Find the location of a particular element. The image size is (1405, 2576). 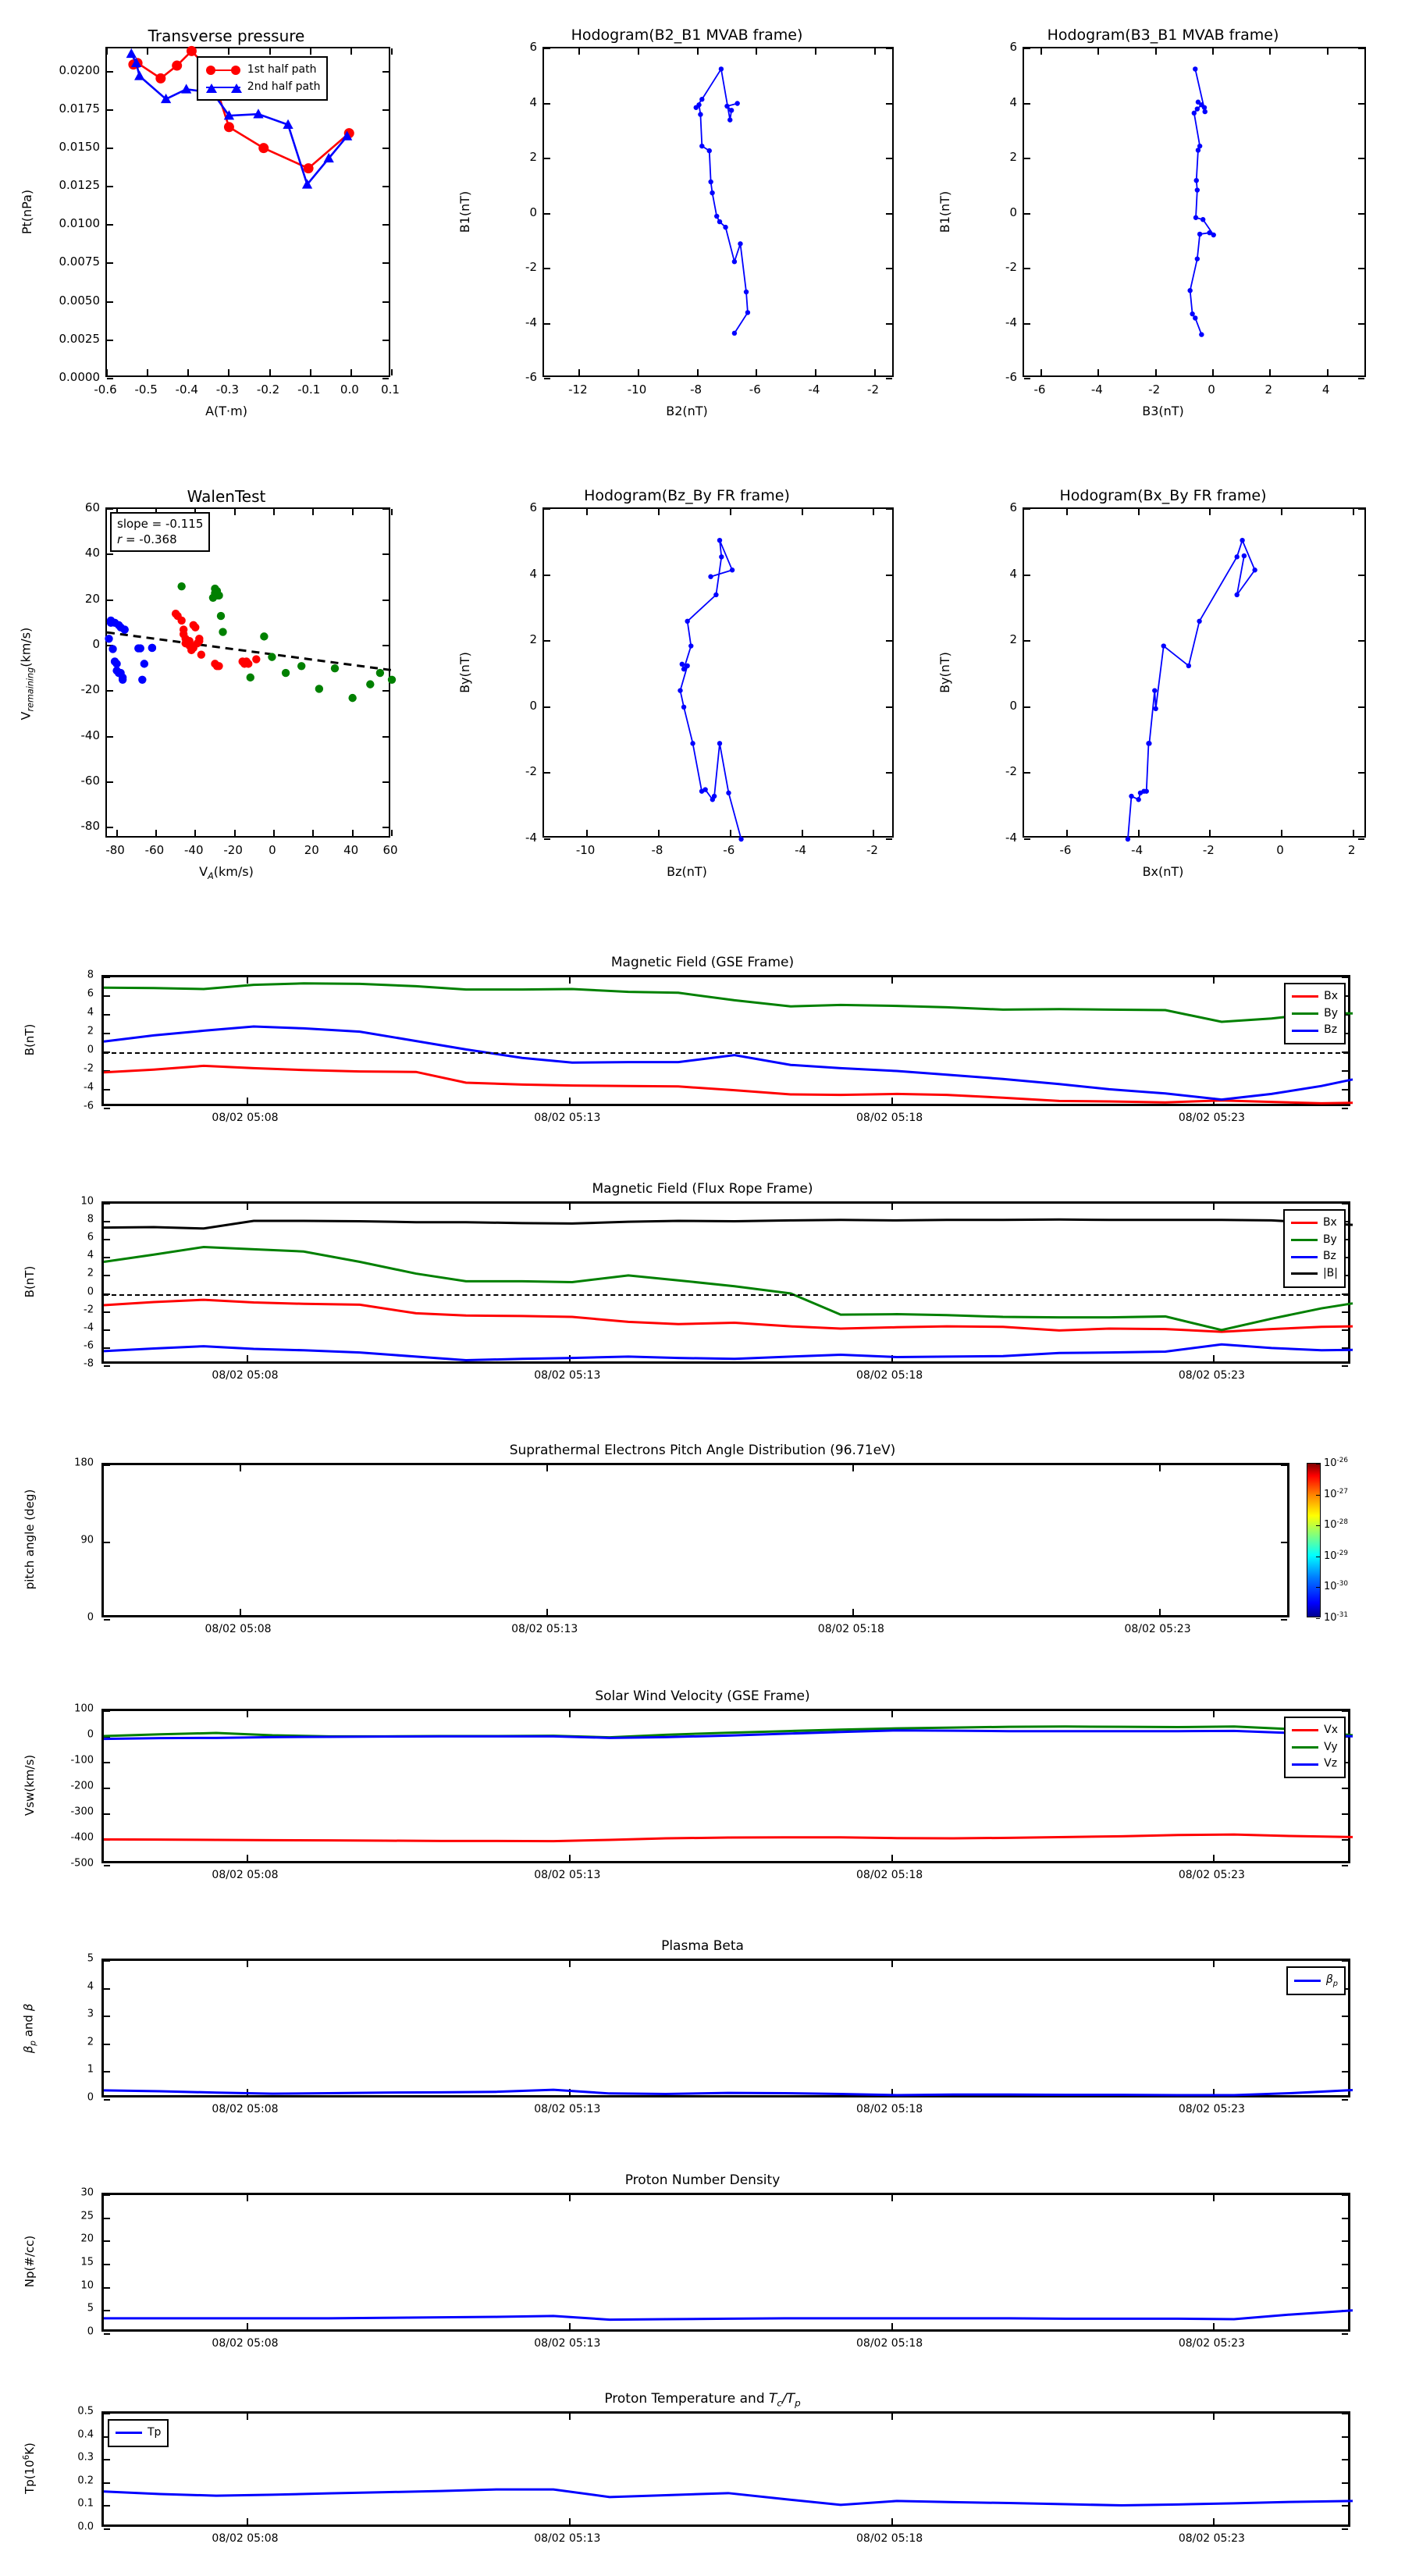

data-layer is located at coordinates (711, 689).